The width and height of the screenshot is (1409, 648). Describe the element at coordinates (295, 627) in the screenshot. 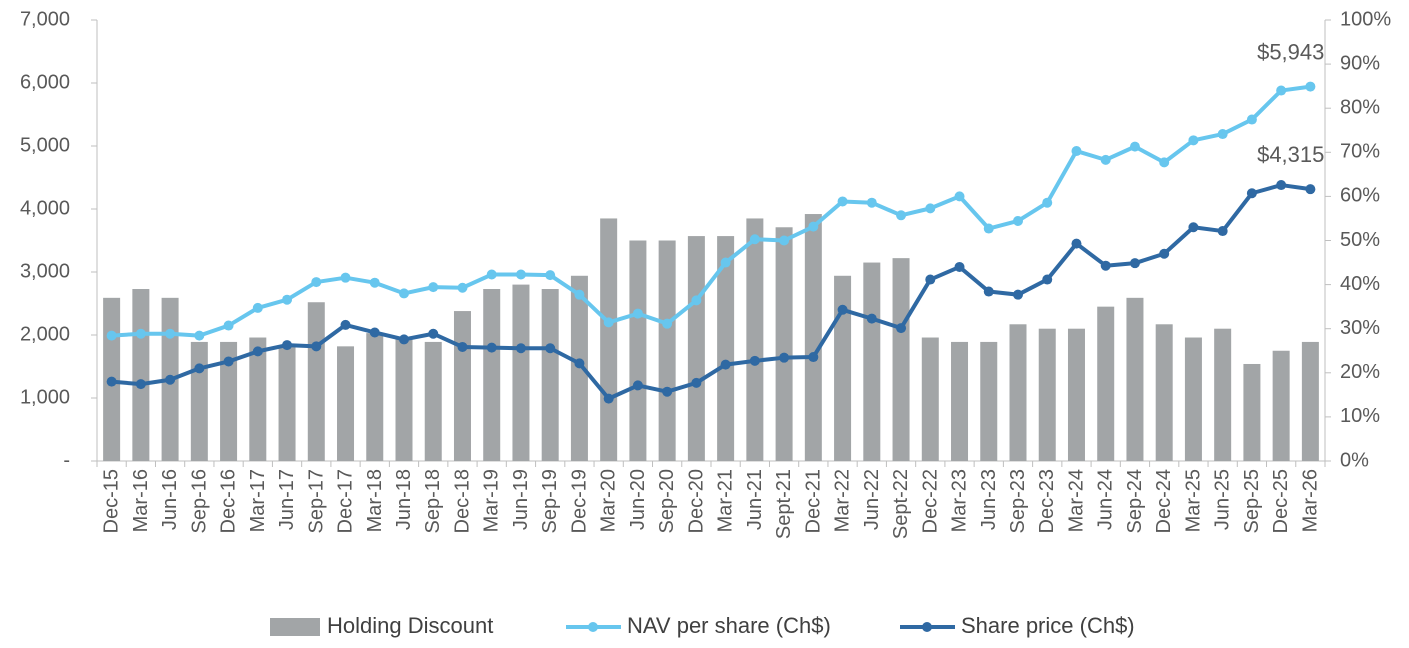

I see `legend-swatch` at that location.